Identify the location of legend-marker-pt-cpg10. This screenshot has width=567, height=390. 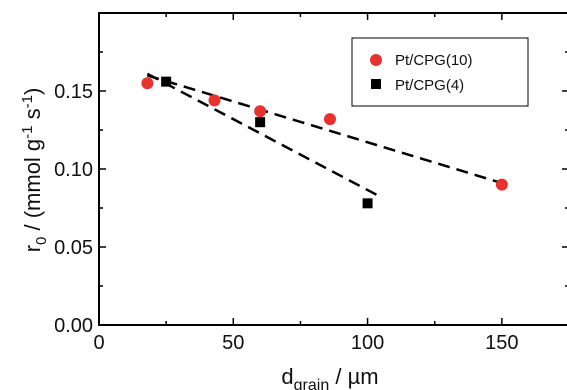
(376, 60).